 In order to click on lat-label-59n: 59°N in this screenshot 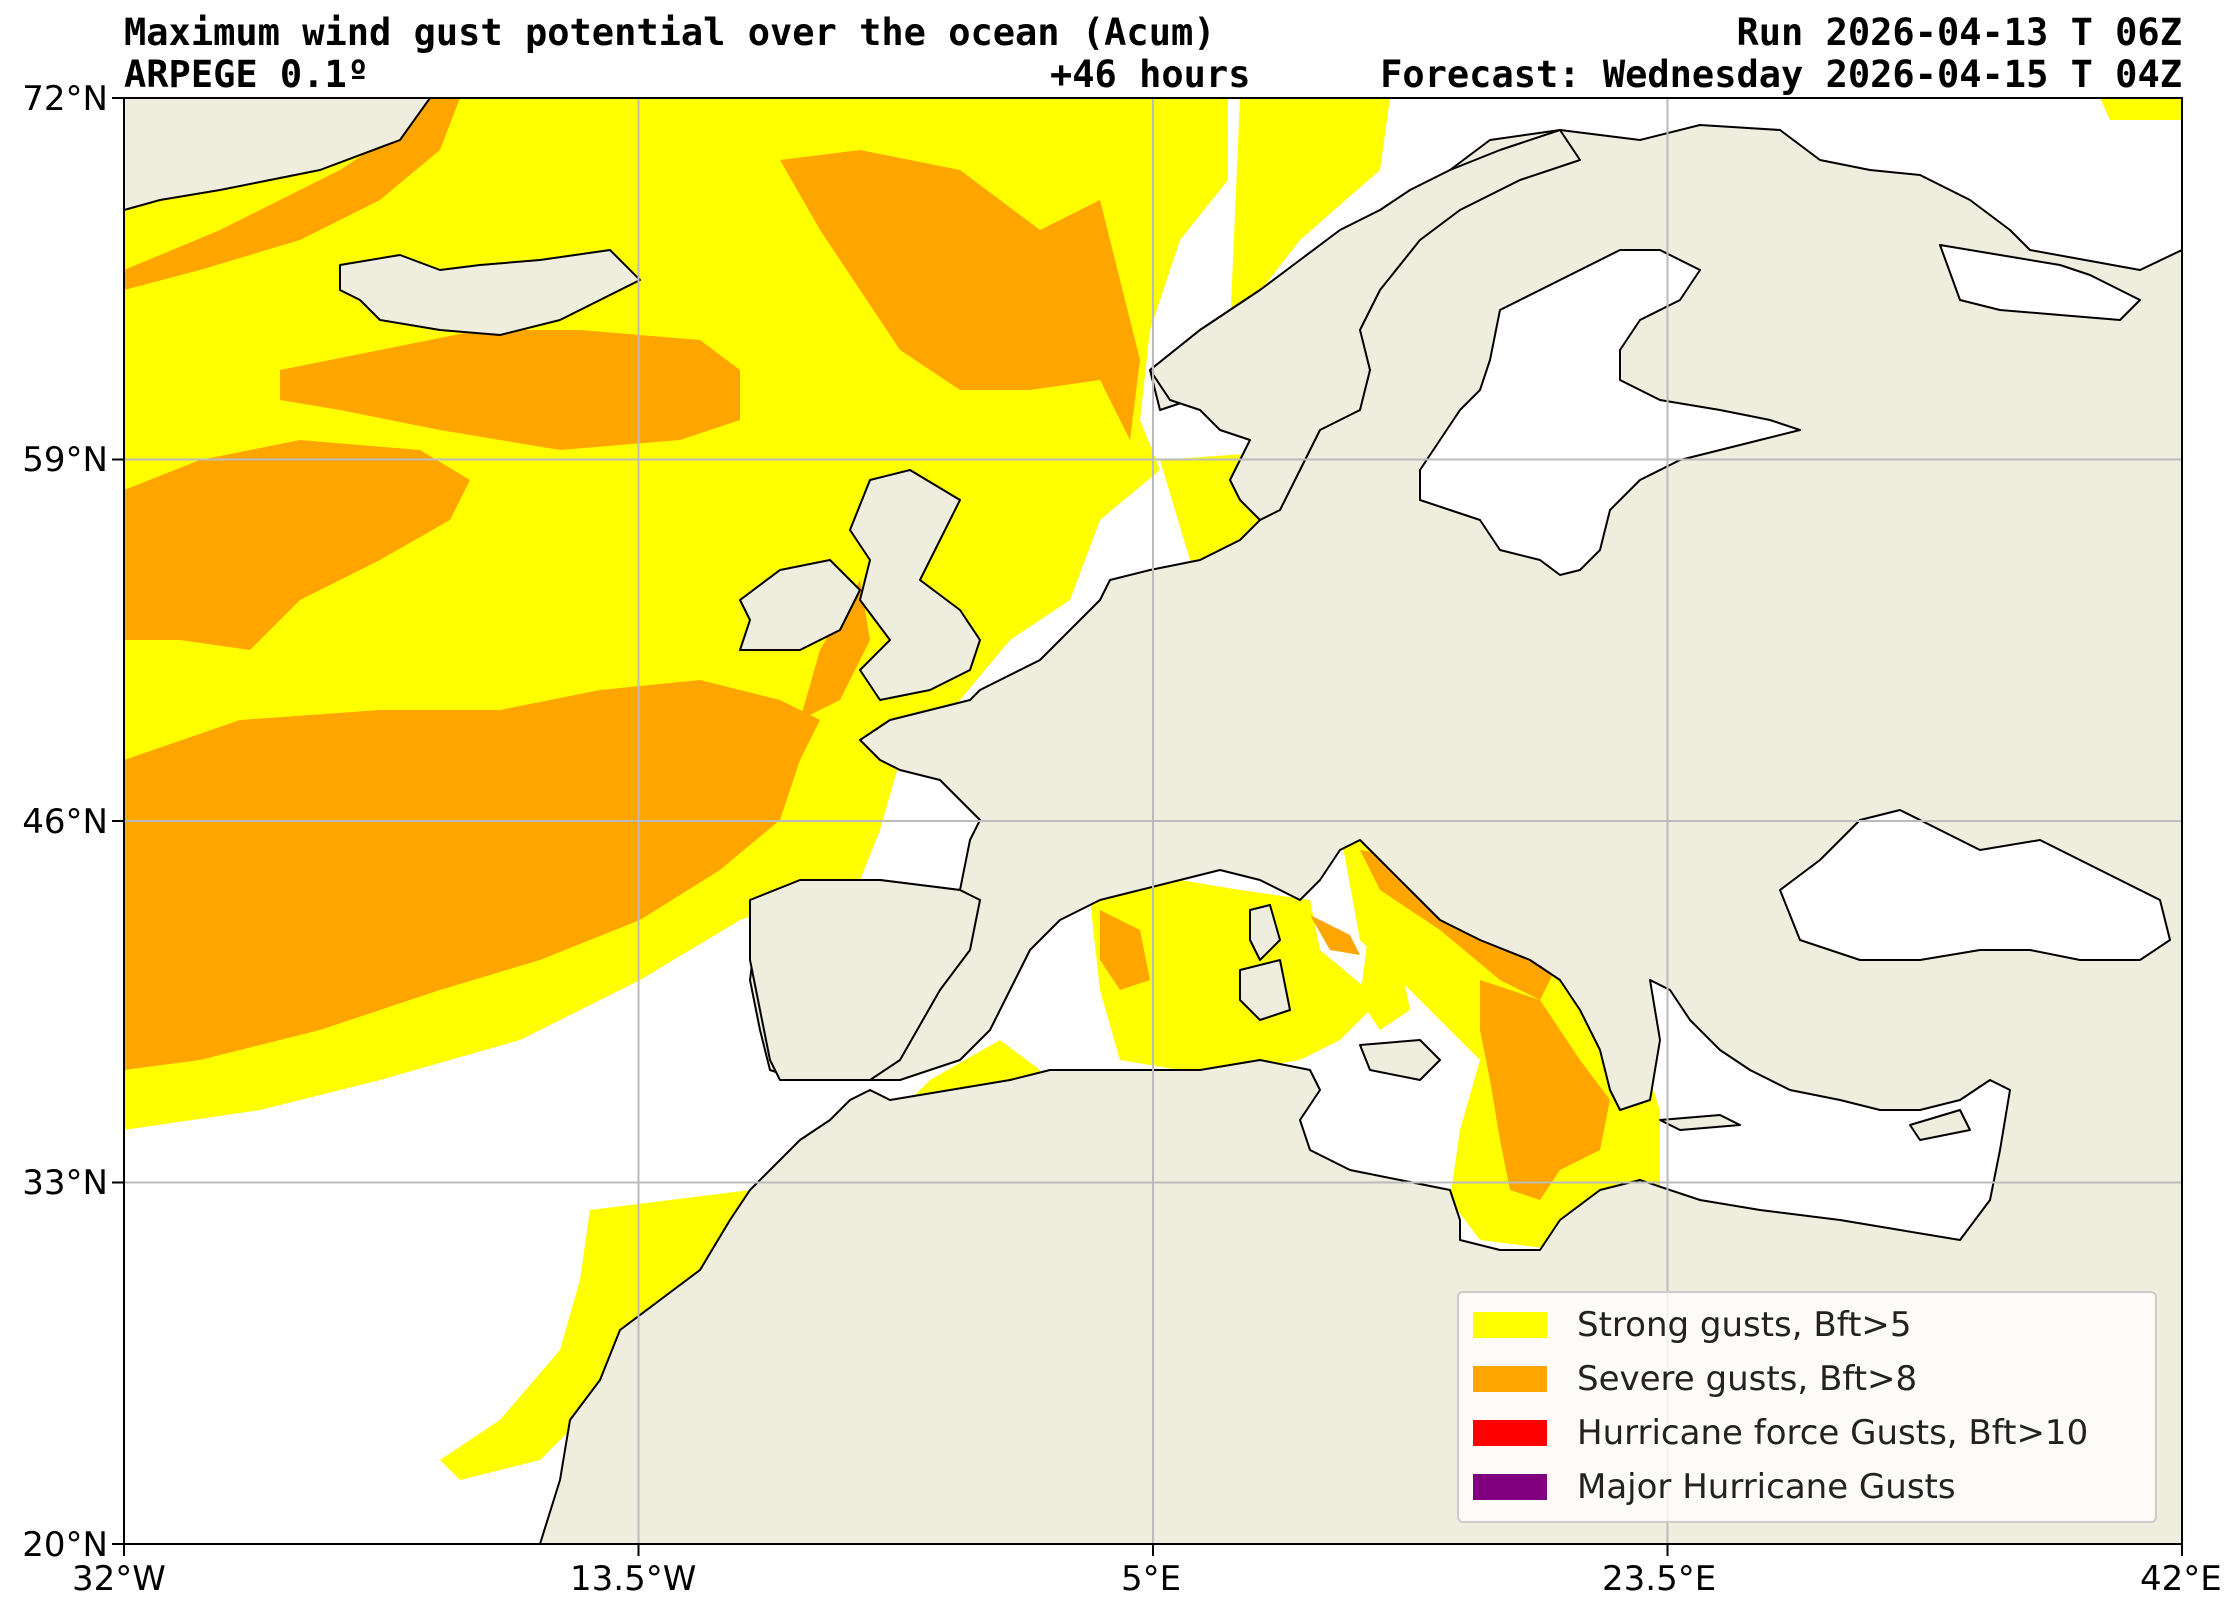, I will do `click(65, 460)`.